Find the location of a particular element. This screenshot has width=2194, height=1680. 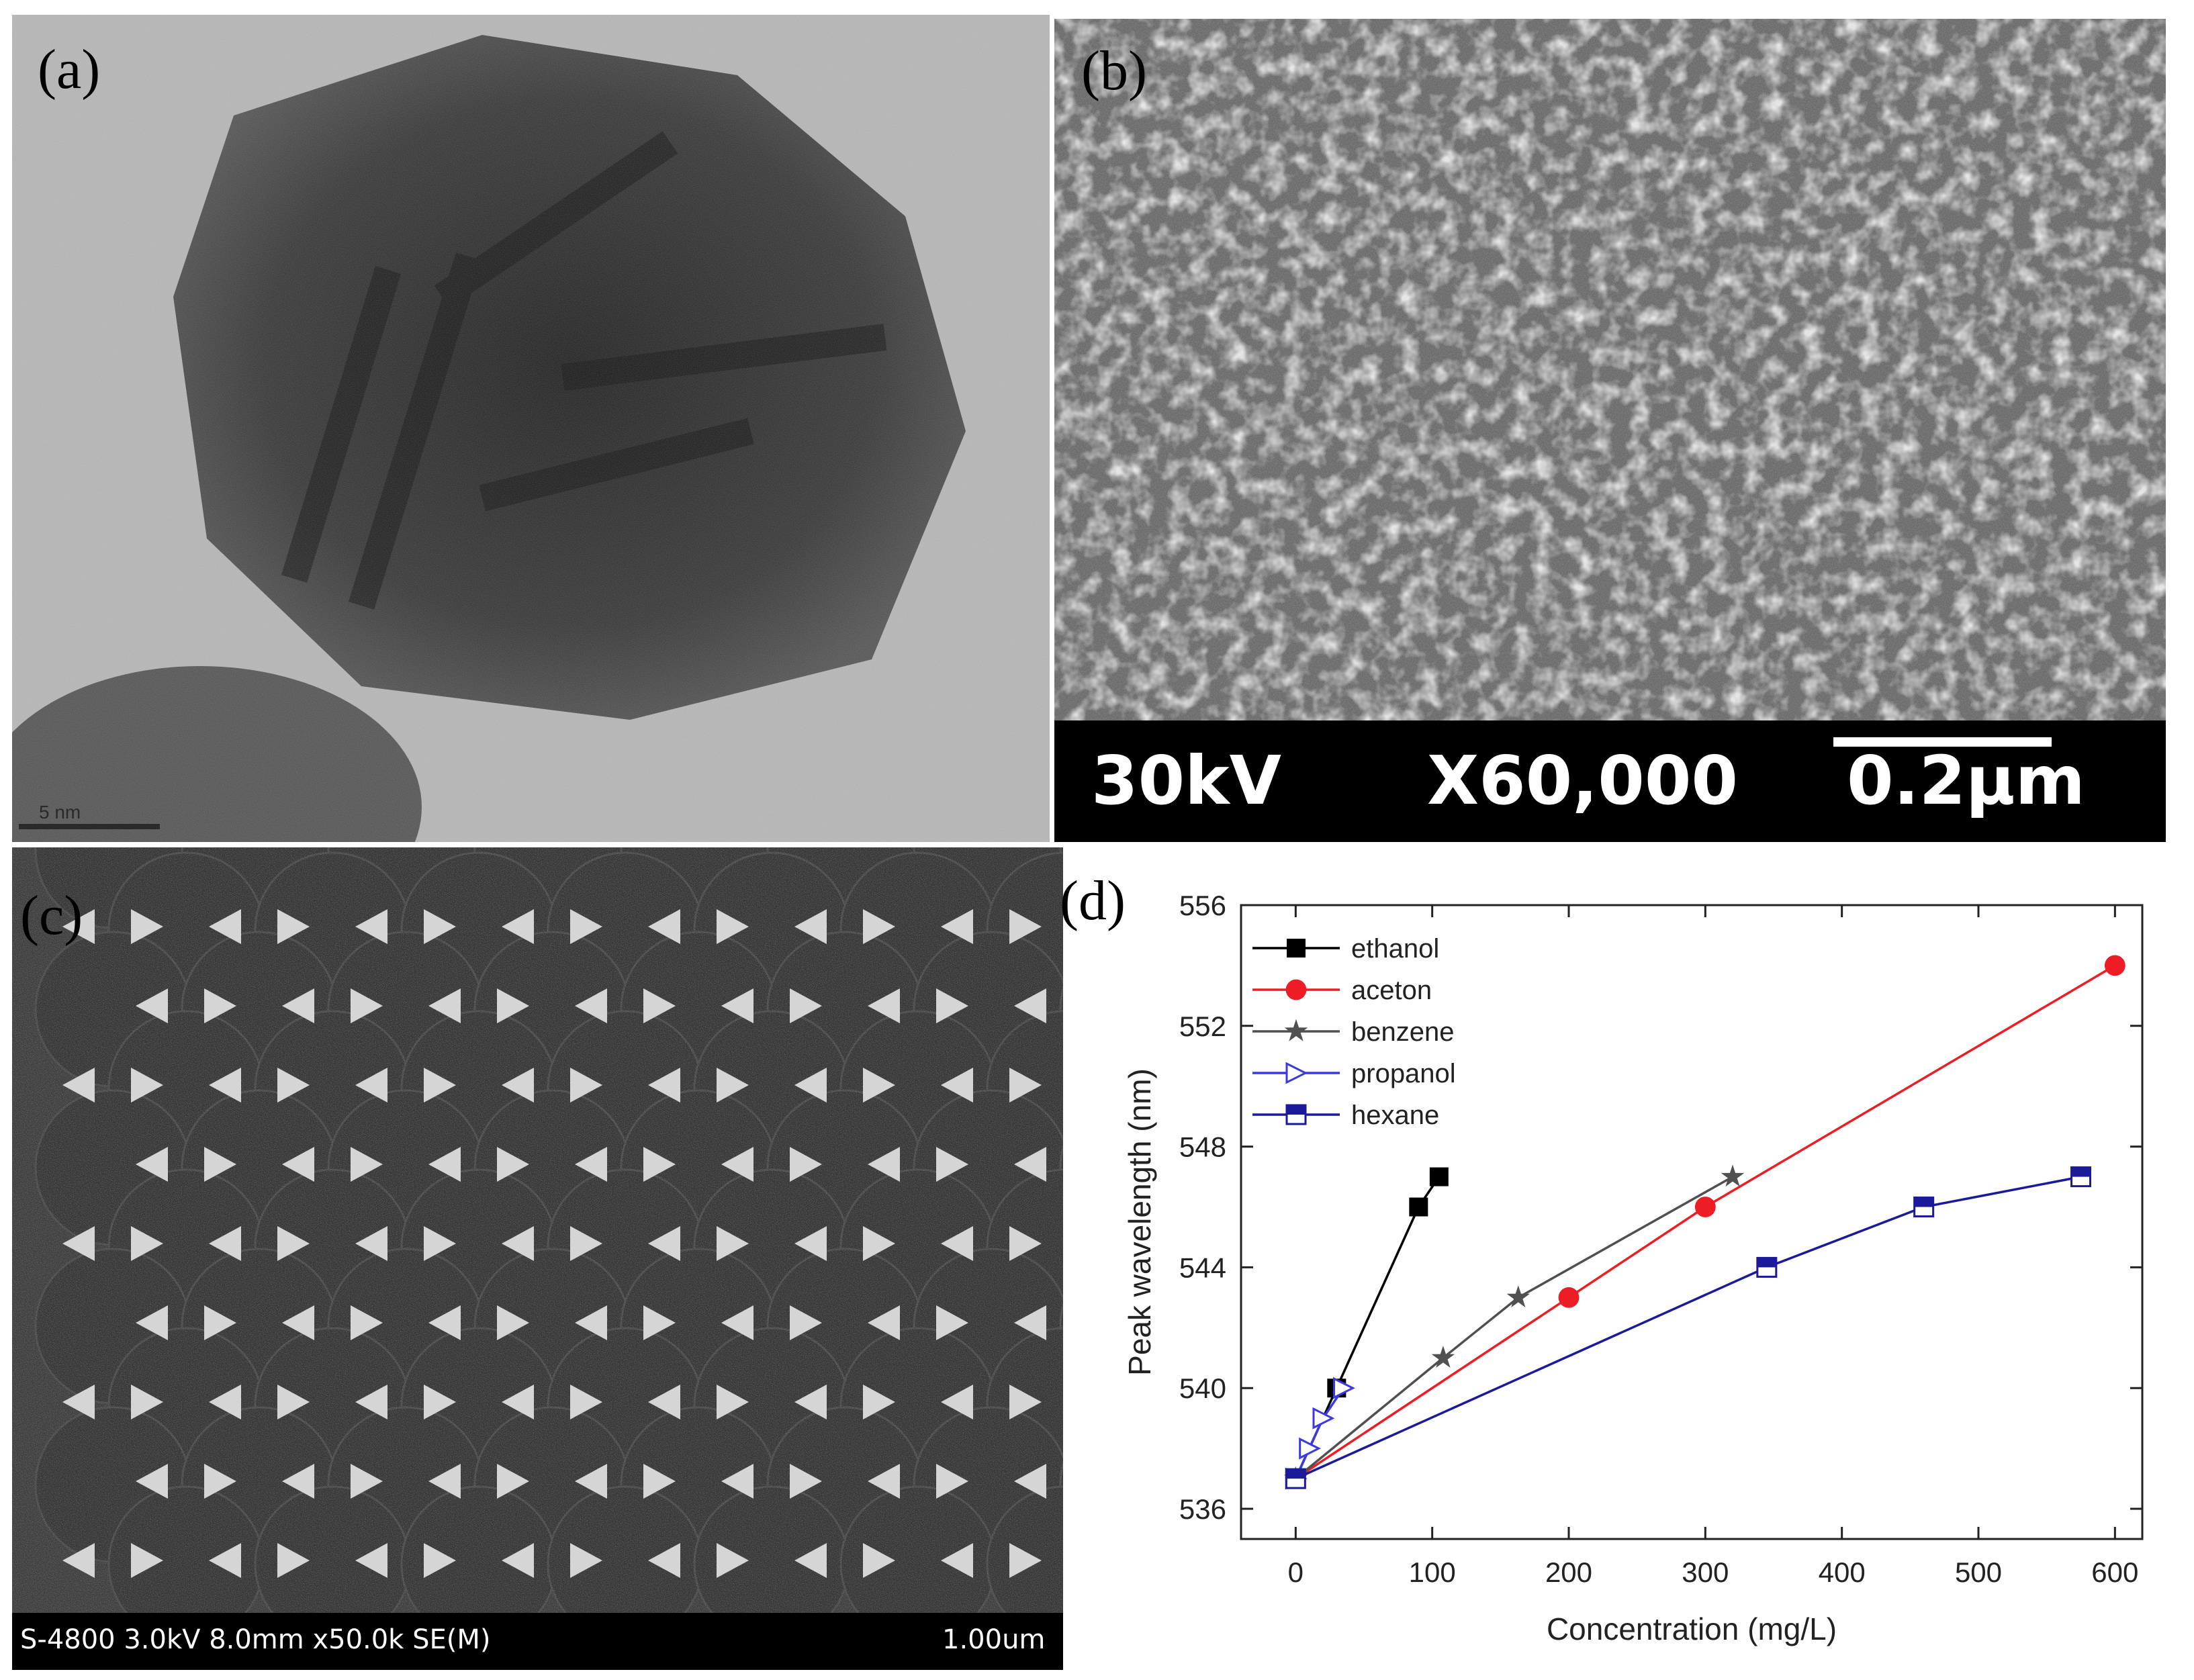

series-hexane is located at coordinates (1688, 1328).